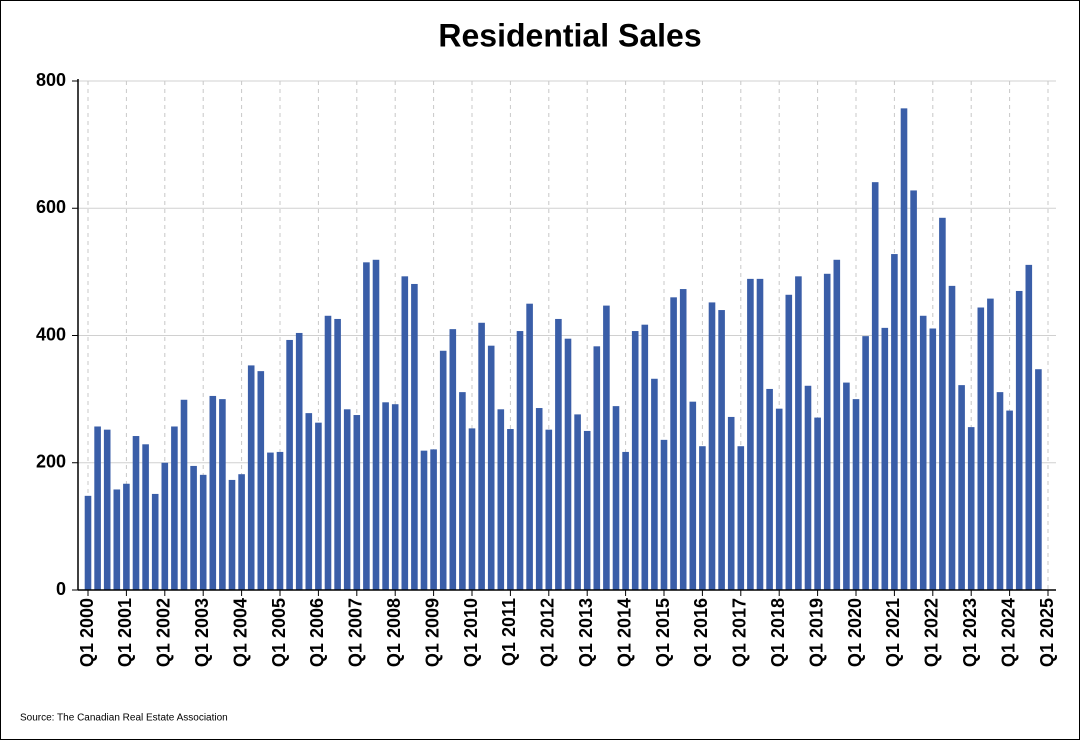 The image size is (1080, 740). What do you see at coordinates (509, 632) in the screenshot?
I see `x-tick-label: Q1 2011` at bounding box center [509, 632].